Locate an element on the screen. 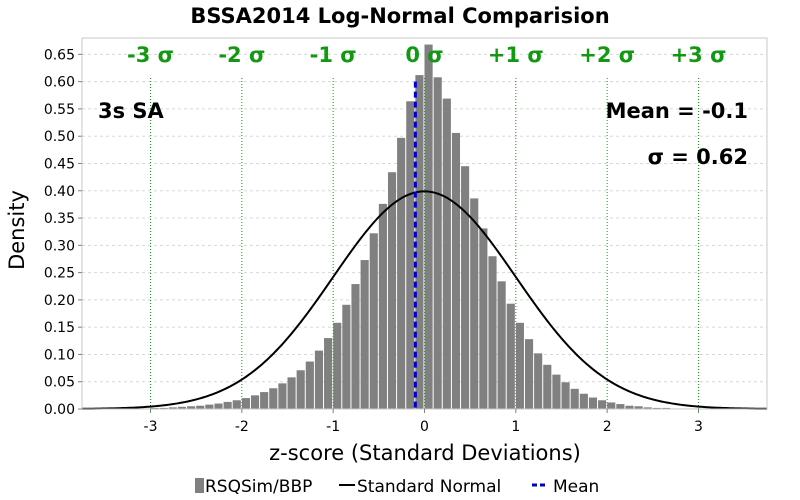  y-tick-label: 0.50 is located at coordinates (59, 137).